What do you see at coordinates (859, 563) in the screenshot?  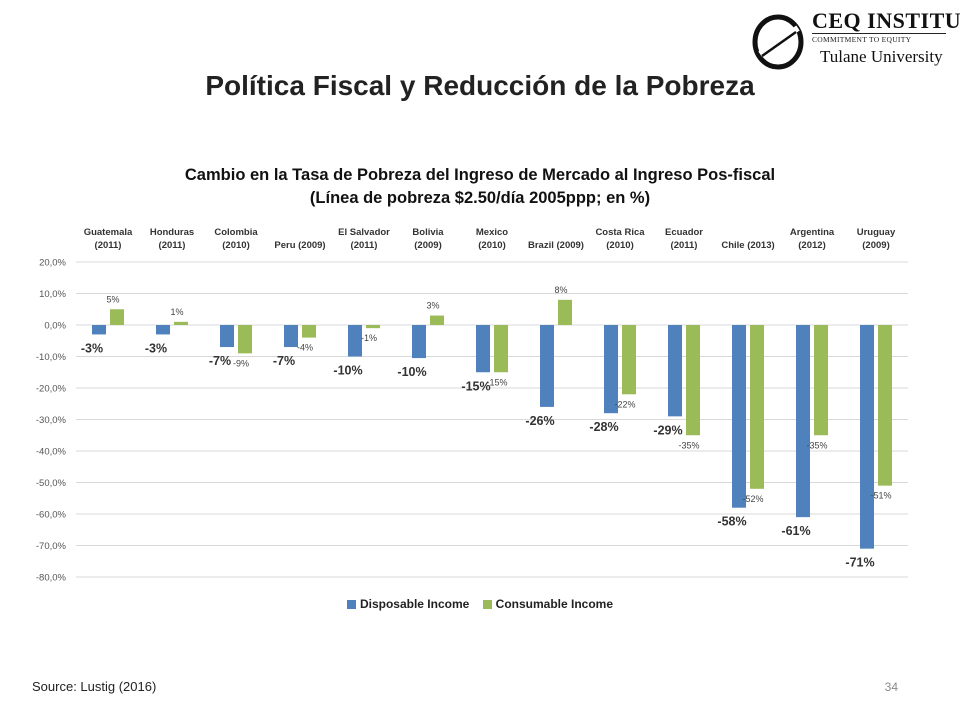 I see `data-label-disposable: -71%` at bounding box center [859, 563].